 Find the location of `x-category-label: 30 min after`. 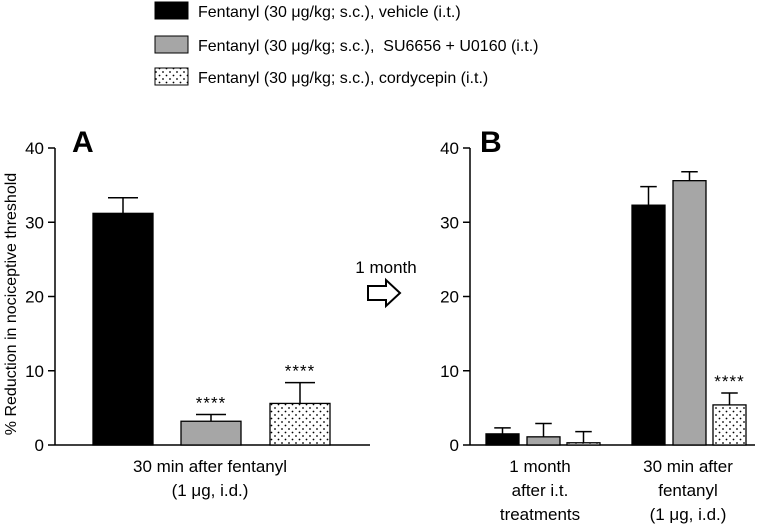

x-category-label: 30 min after is located at coordinates (688, 466).